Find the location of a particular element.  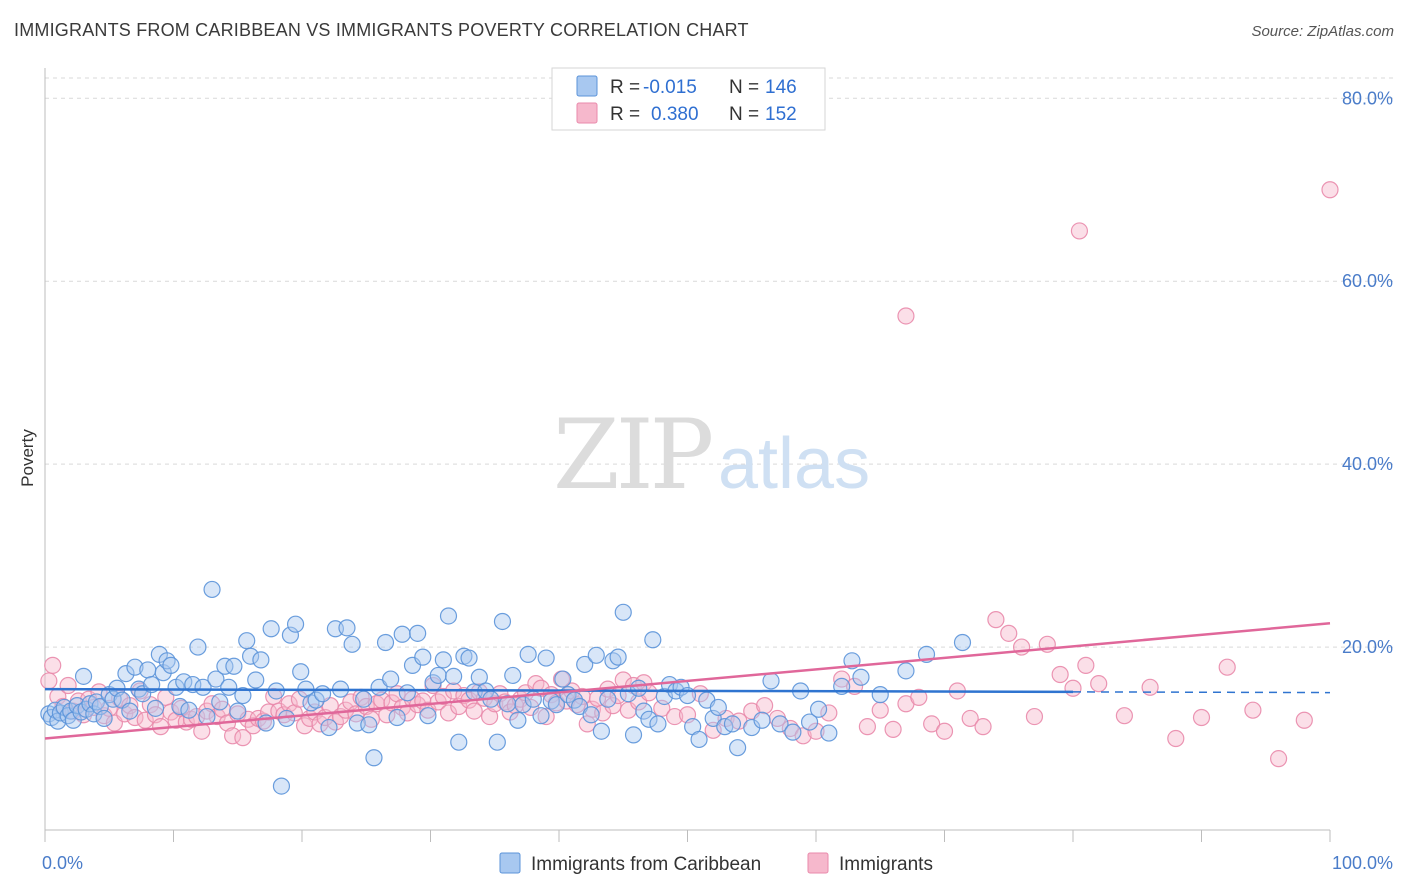

watermark: ZIP atlas is located at coordinates (711, 455).